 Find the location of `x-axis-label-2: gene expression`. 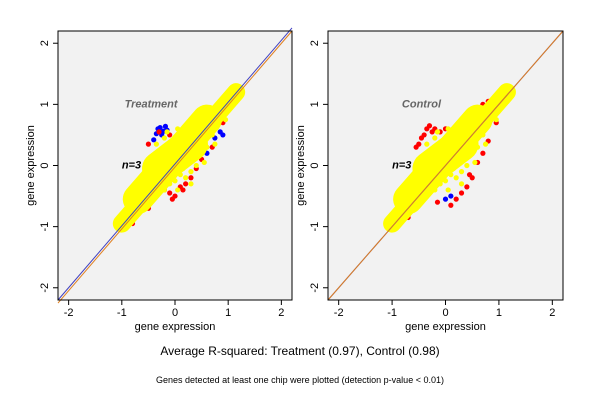

x-axis-label-2: gene expression is located at coordinates (445, 327).